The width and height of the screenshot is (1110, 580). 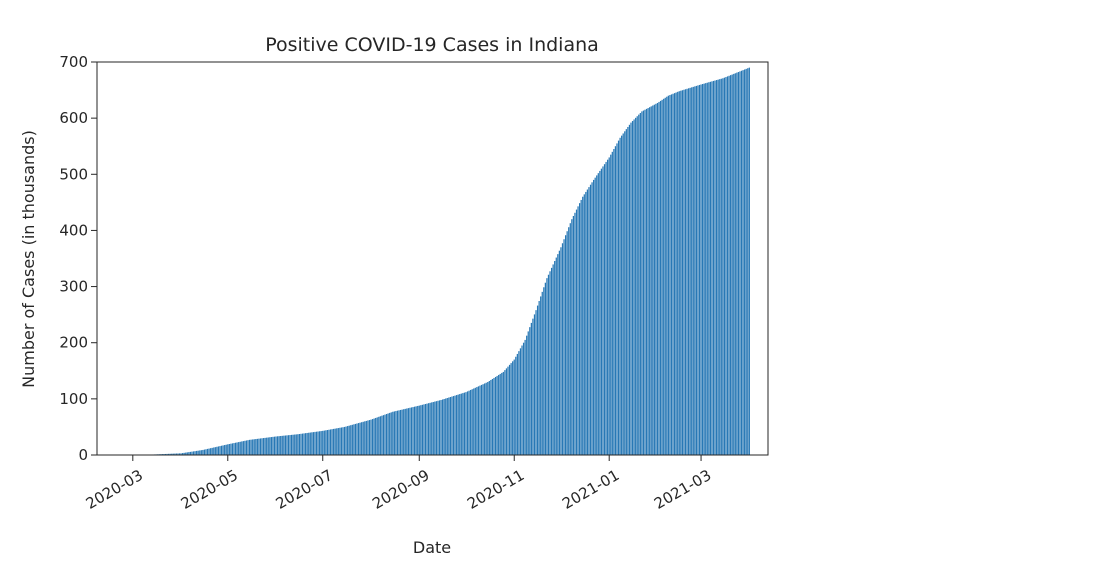 What do you see at coordinates (73, 230) in the screenshot?
I see `y-tick-label: 400` at bounding box center [73, 230].